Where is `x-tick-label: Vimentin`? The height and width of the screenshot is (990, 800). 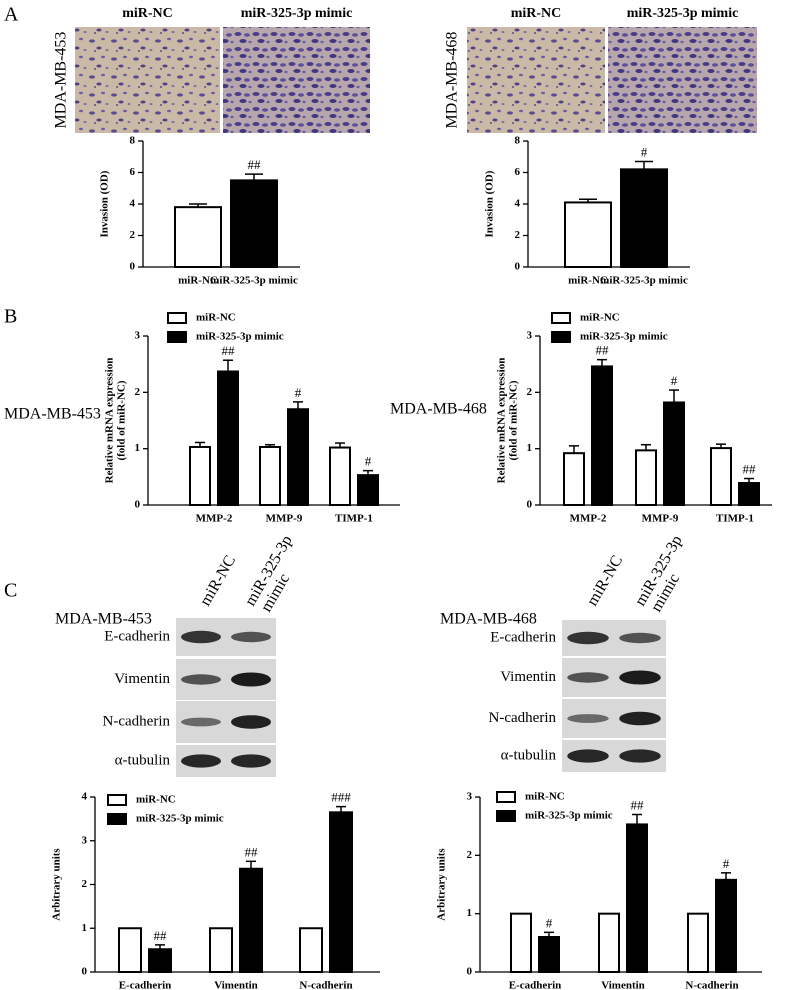 x-tick-label: Vimentin is located at coordinates (236, 985).